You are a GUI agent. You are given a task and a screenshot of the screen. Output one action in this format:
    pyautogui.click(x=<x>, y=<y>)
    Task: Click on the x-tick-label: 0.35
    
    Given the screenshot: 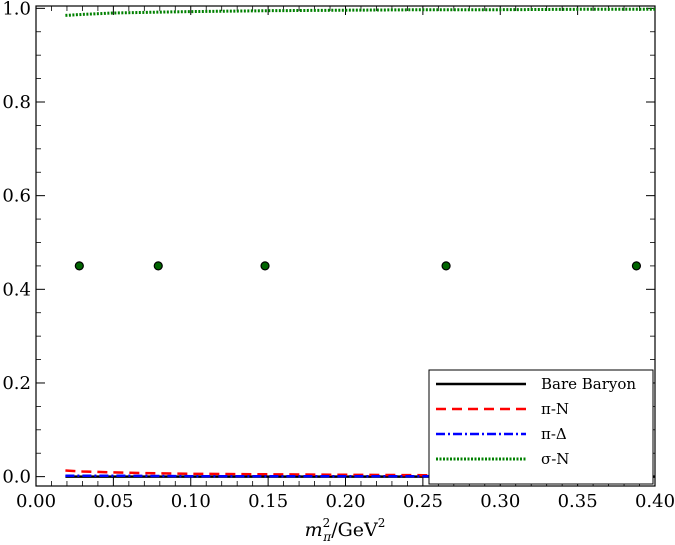 What is the action you would take?
    pyautogui.click(x=578, y=501)
    